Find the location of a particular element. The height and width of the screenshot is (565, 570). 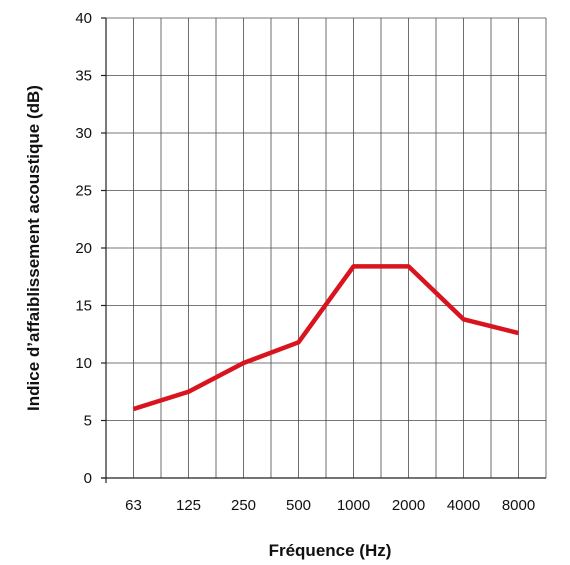

x-tick-label-125: 125 is located at coordinates (188, 505).